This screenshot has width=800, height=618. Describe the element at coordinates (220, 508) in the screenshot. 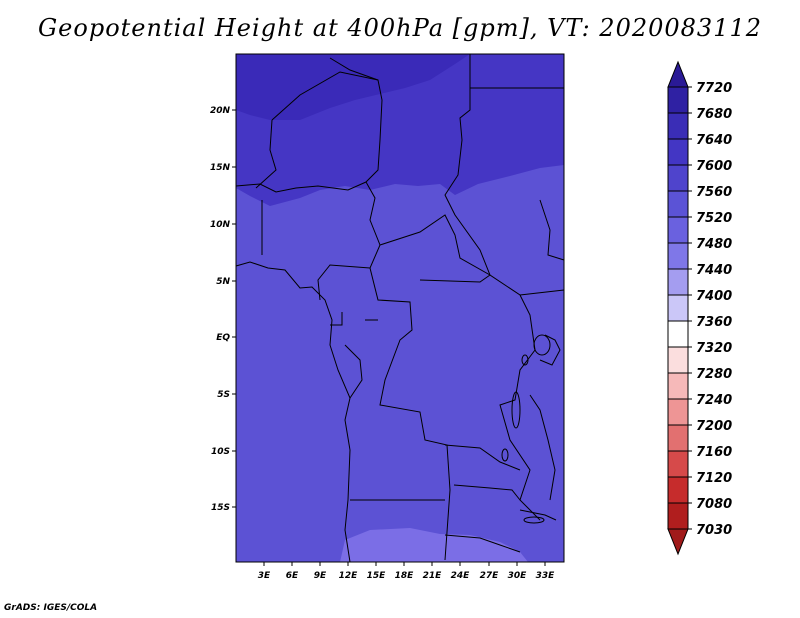

I see `lat-label: 15S` at that location.